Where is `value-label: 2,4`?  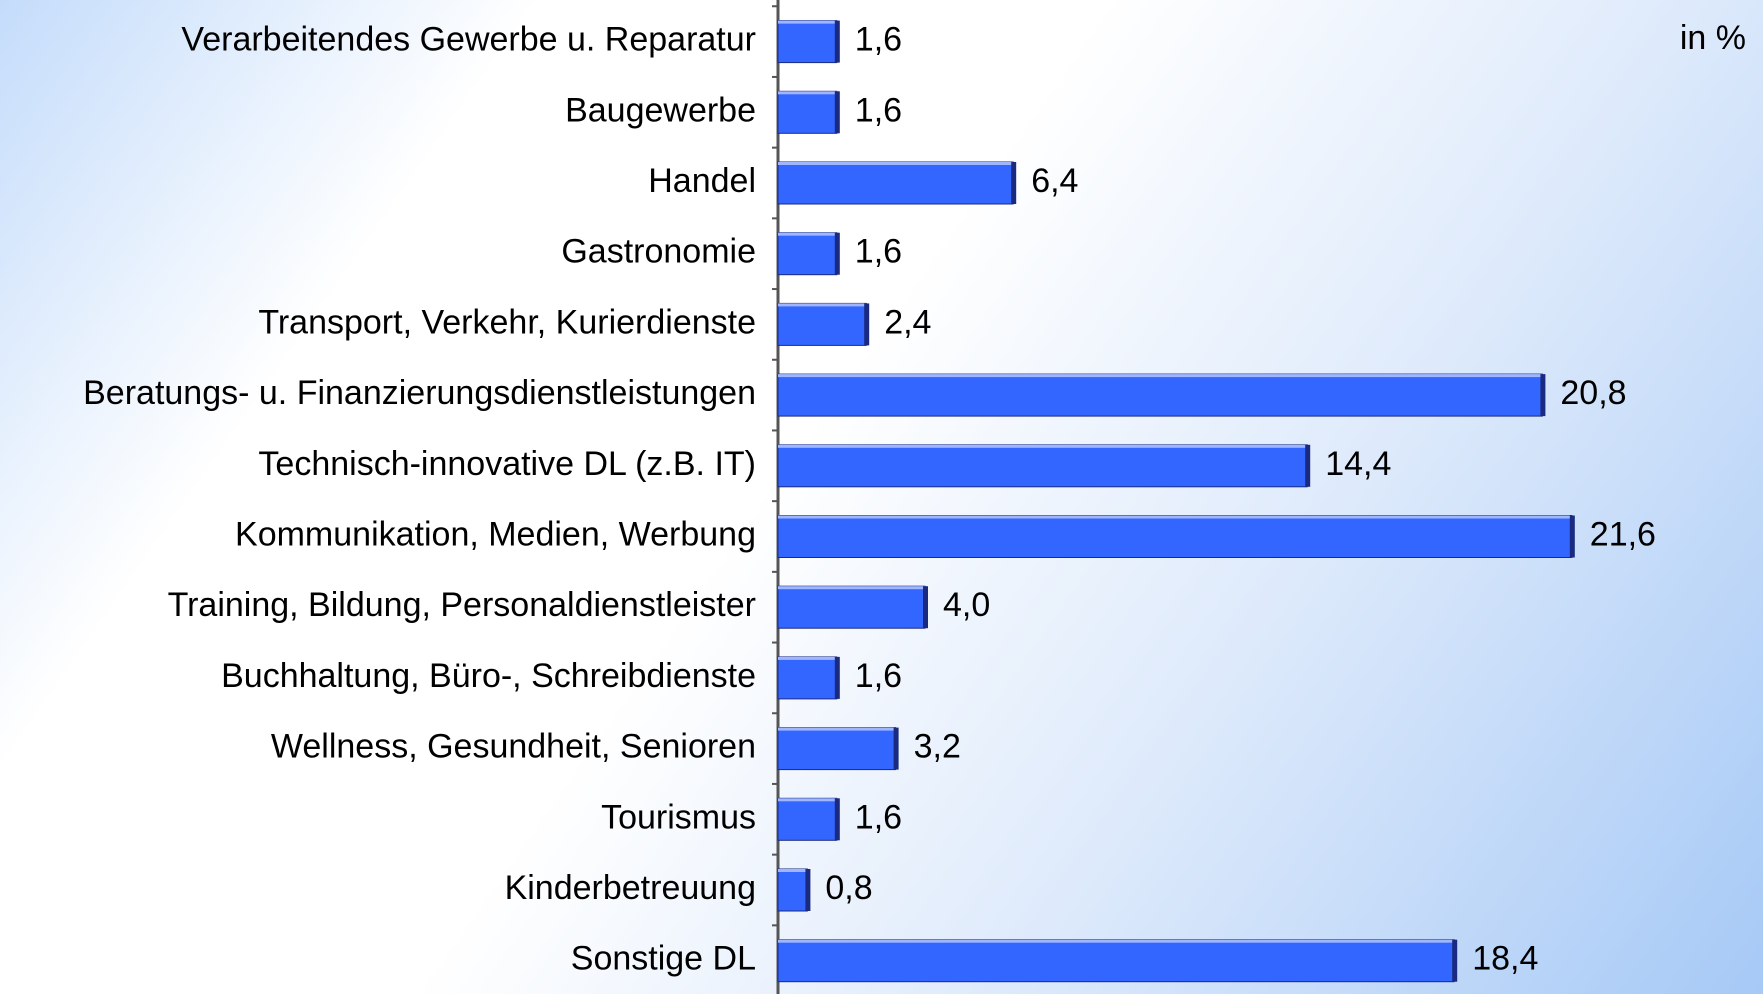 value-label: 2,4 is located at coordinates (907, 322).